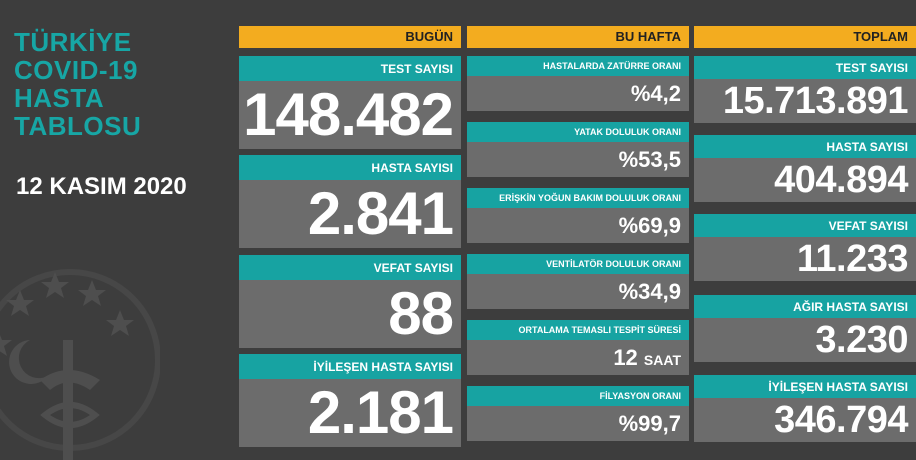 The height and width of the screenshot is (460, 916). What do you see at coordinates (578, 264) in the screenshot?
I see `week-ventilator-label: VENTİLATÖR DOLULUK ORANI` at bounding box center [578, 264].